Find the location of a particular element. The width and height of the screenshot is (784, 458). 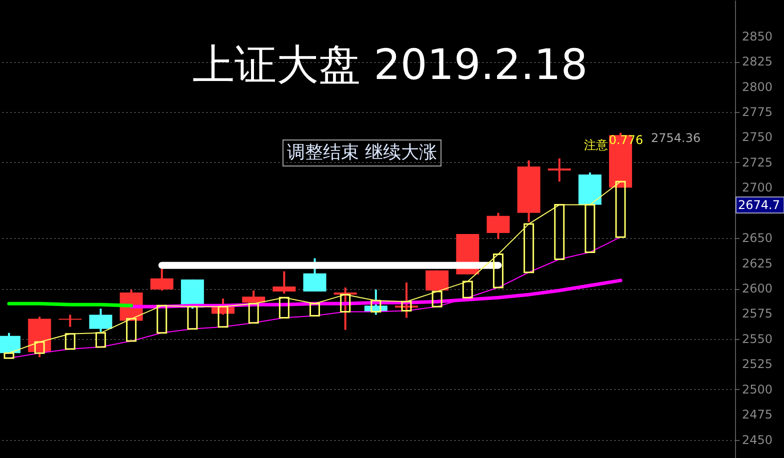

y-tick-label: 2625 is located at coordinates (757, 263).